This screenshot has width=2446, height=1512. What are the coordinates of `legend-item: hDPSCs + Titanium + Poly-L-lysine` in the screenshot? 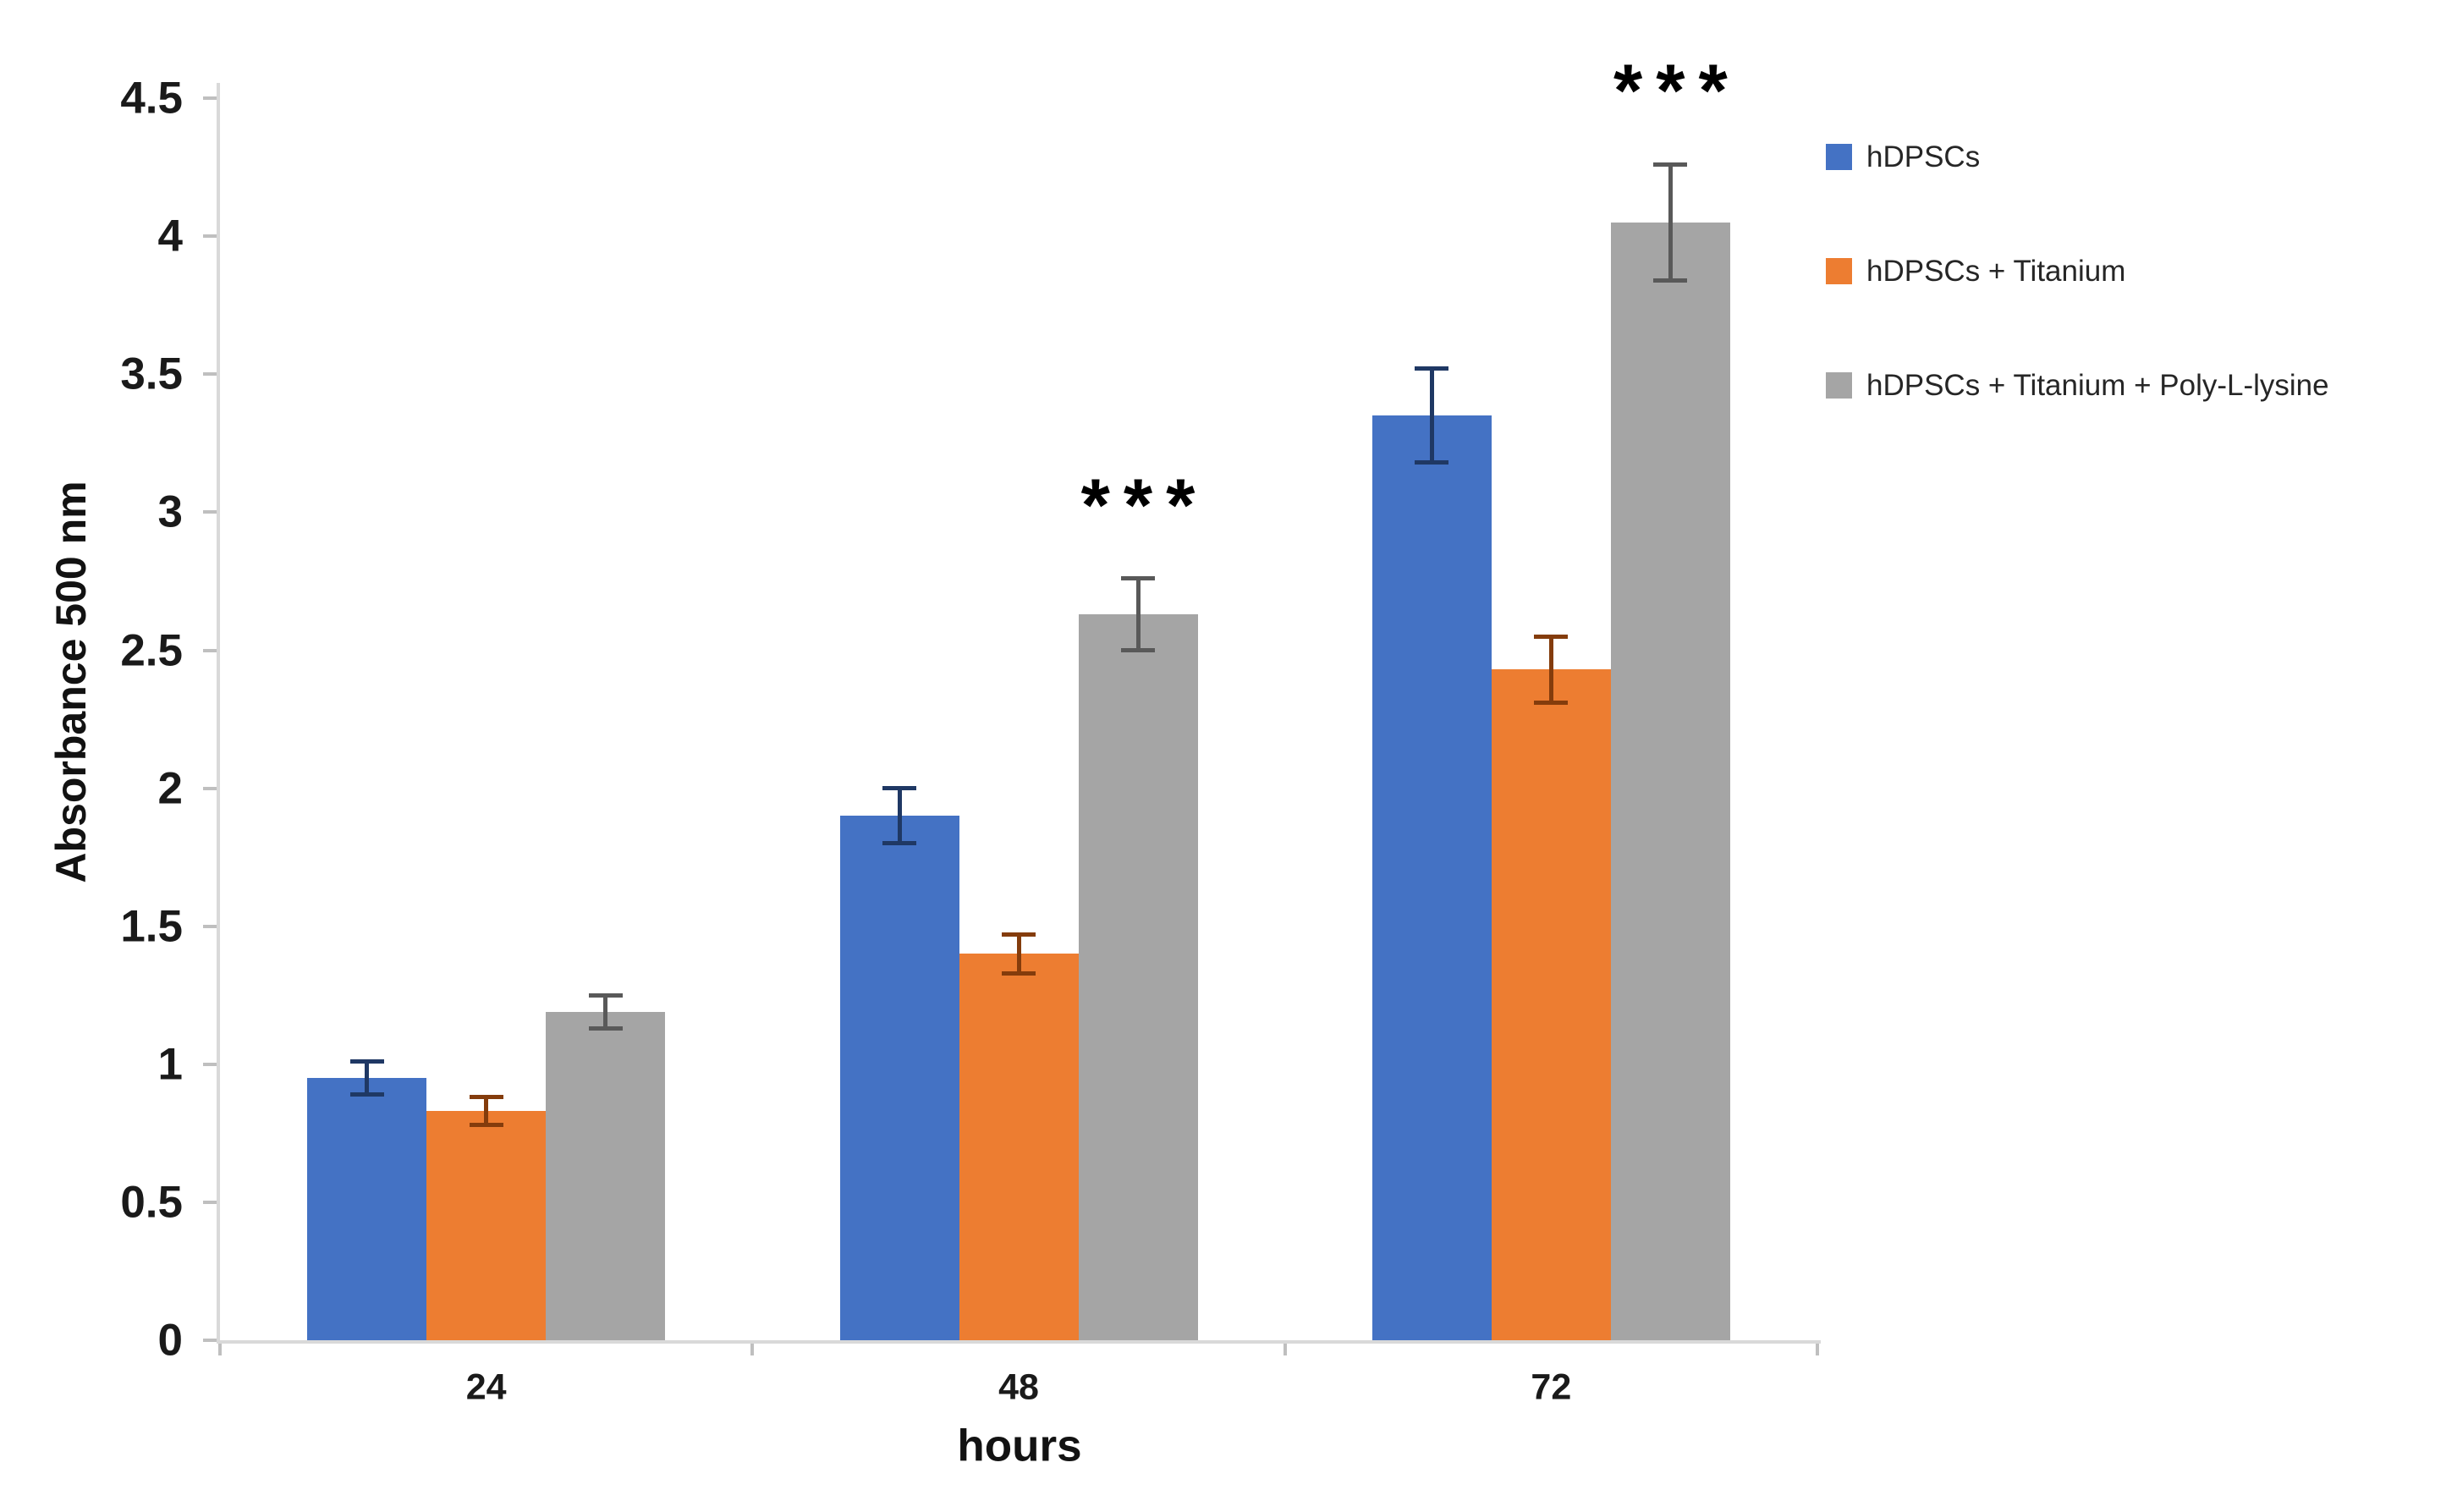 It's located at (2077, 385).